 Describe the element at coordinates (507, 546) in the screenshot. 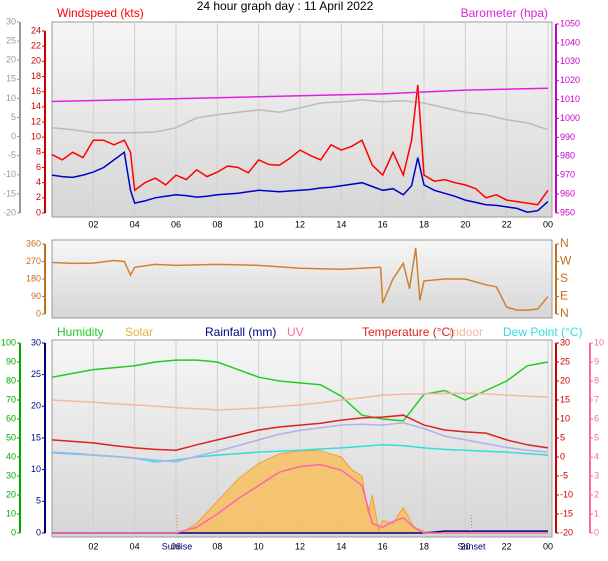

I see `x-tick-label: 22` at that location.